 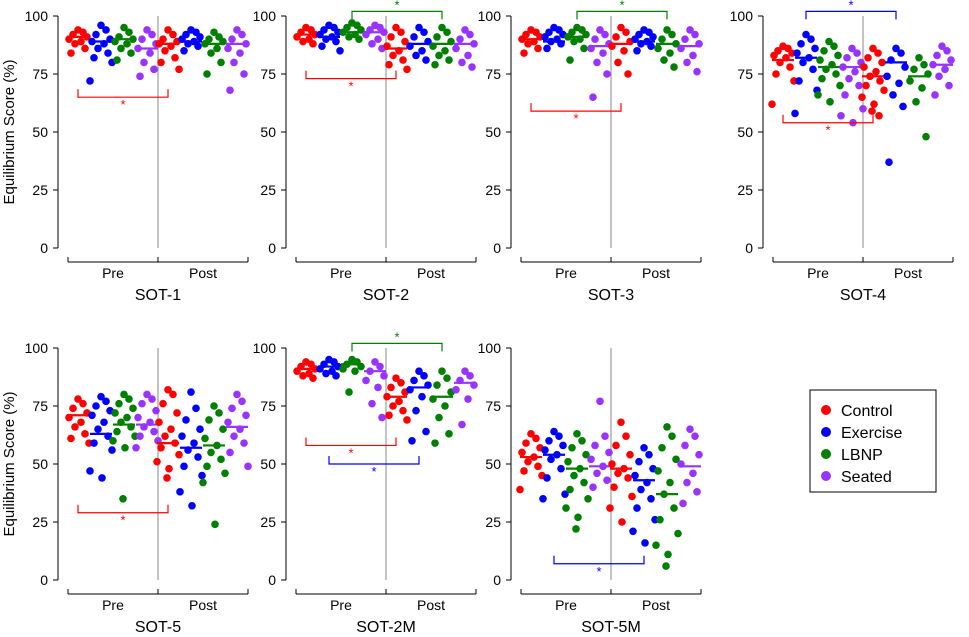 I want to click on significance-star: *, so click(x=350, y=452).